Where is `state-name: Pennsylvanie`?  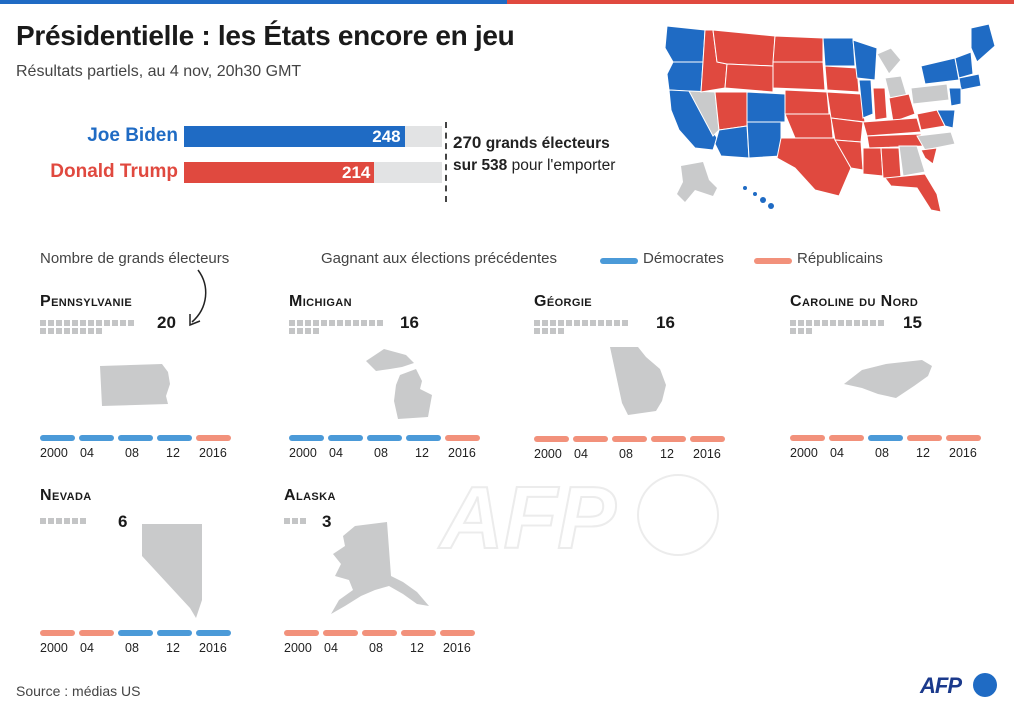 state-name: Pennsylvanie is located at coordinates (86, 301).